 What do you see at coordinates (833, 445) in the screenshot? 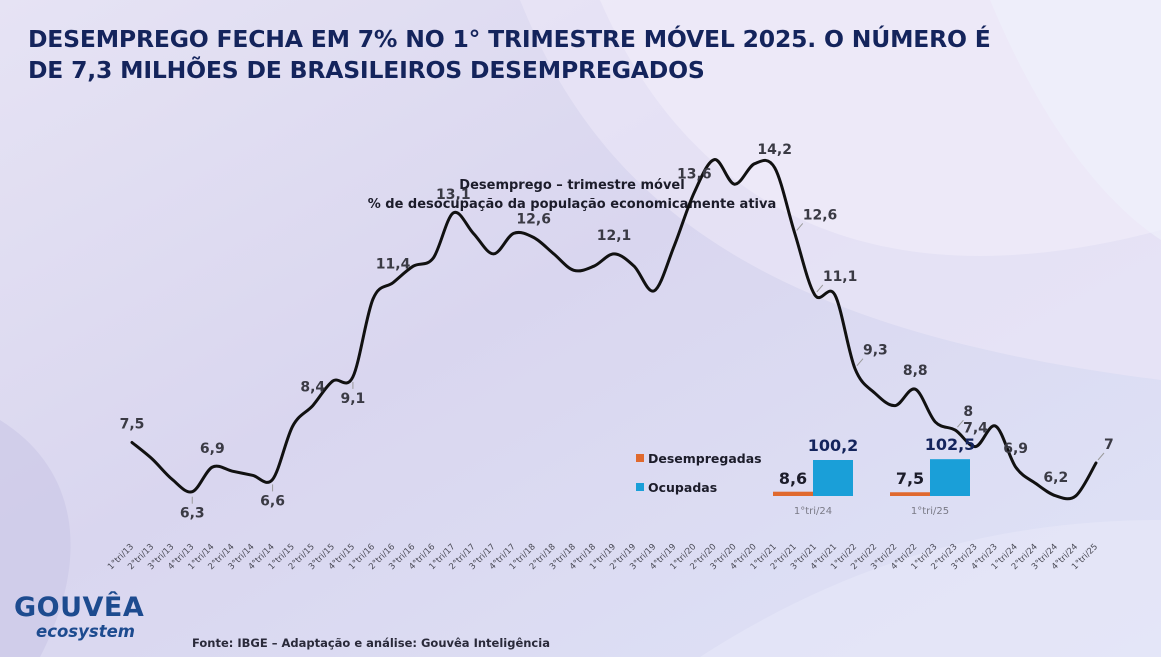
I see `bar-label-ocupadas: 100,2` at bounding box center [833, 445].